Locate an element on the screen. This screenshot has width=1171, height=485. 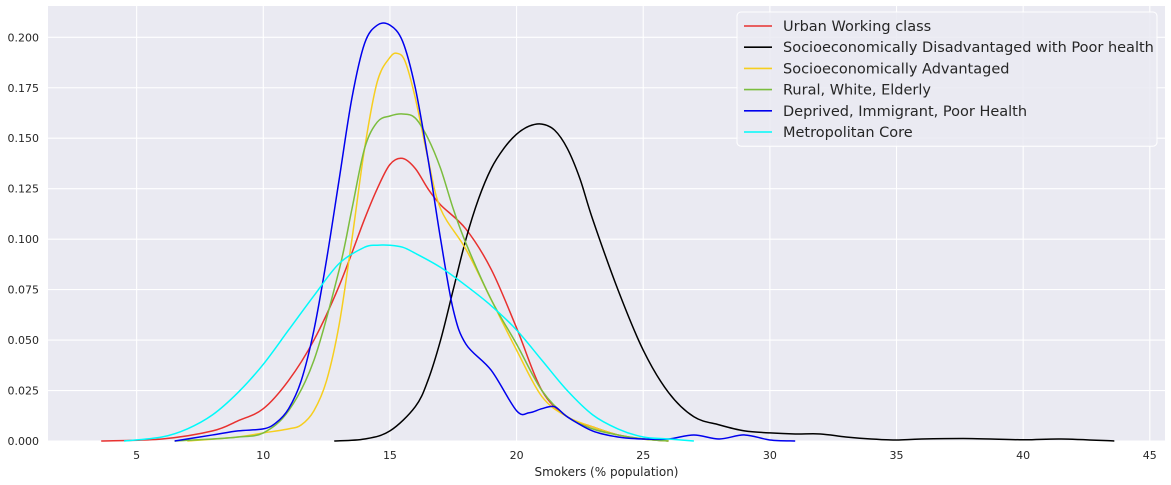
legend-entry-label: Metropolitan Core is located at coordinates (848, 133).